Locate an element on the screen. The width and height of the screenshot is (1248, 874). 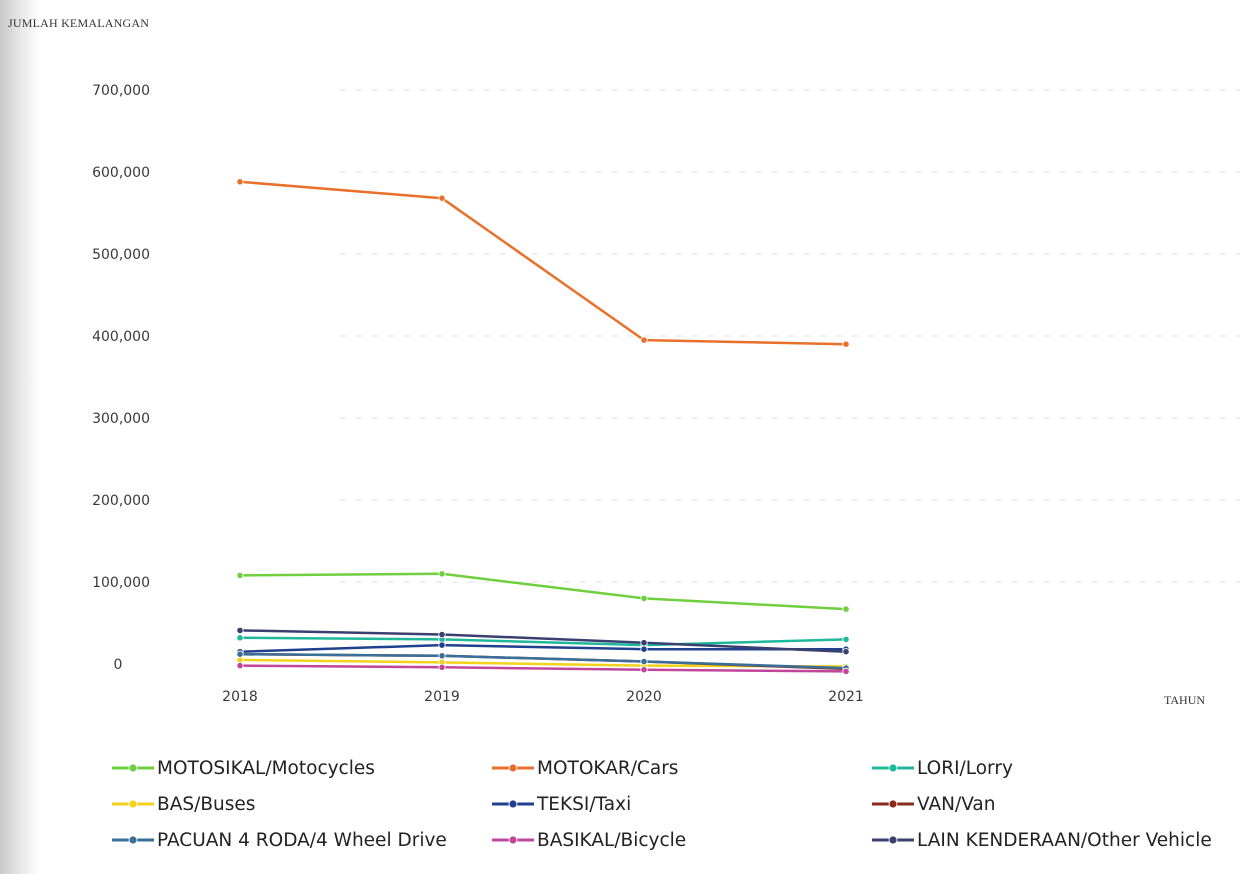
series-lori-lorry is located at coordinates (543, 641).